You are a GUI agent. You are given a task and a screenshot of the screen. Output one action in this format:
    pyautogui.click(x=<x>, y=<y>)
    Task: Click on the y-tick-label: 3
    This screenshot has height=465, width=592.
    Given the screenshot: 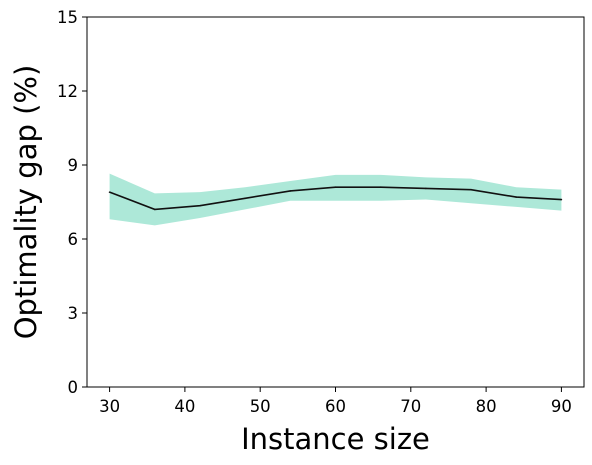 What is the action you would take?
    pyautogui.click(x=73, y=313)
    